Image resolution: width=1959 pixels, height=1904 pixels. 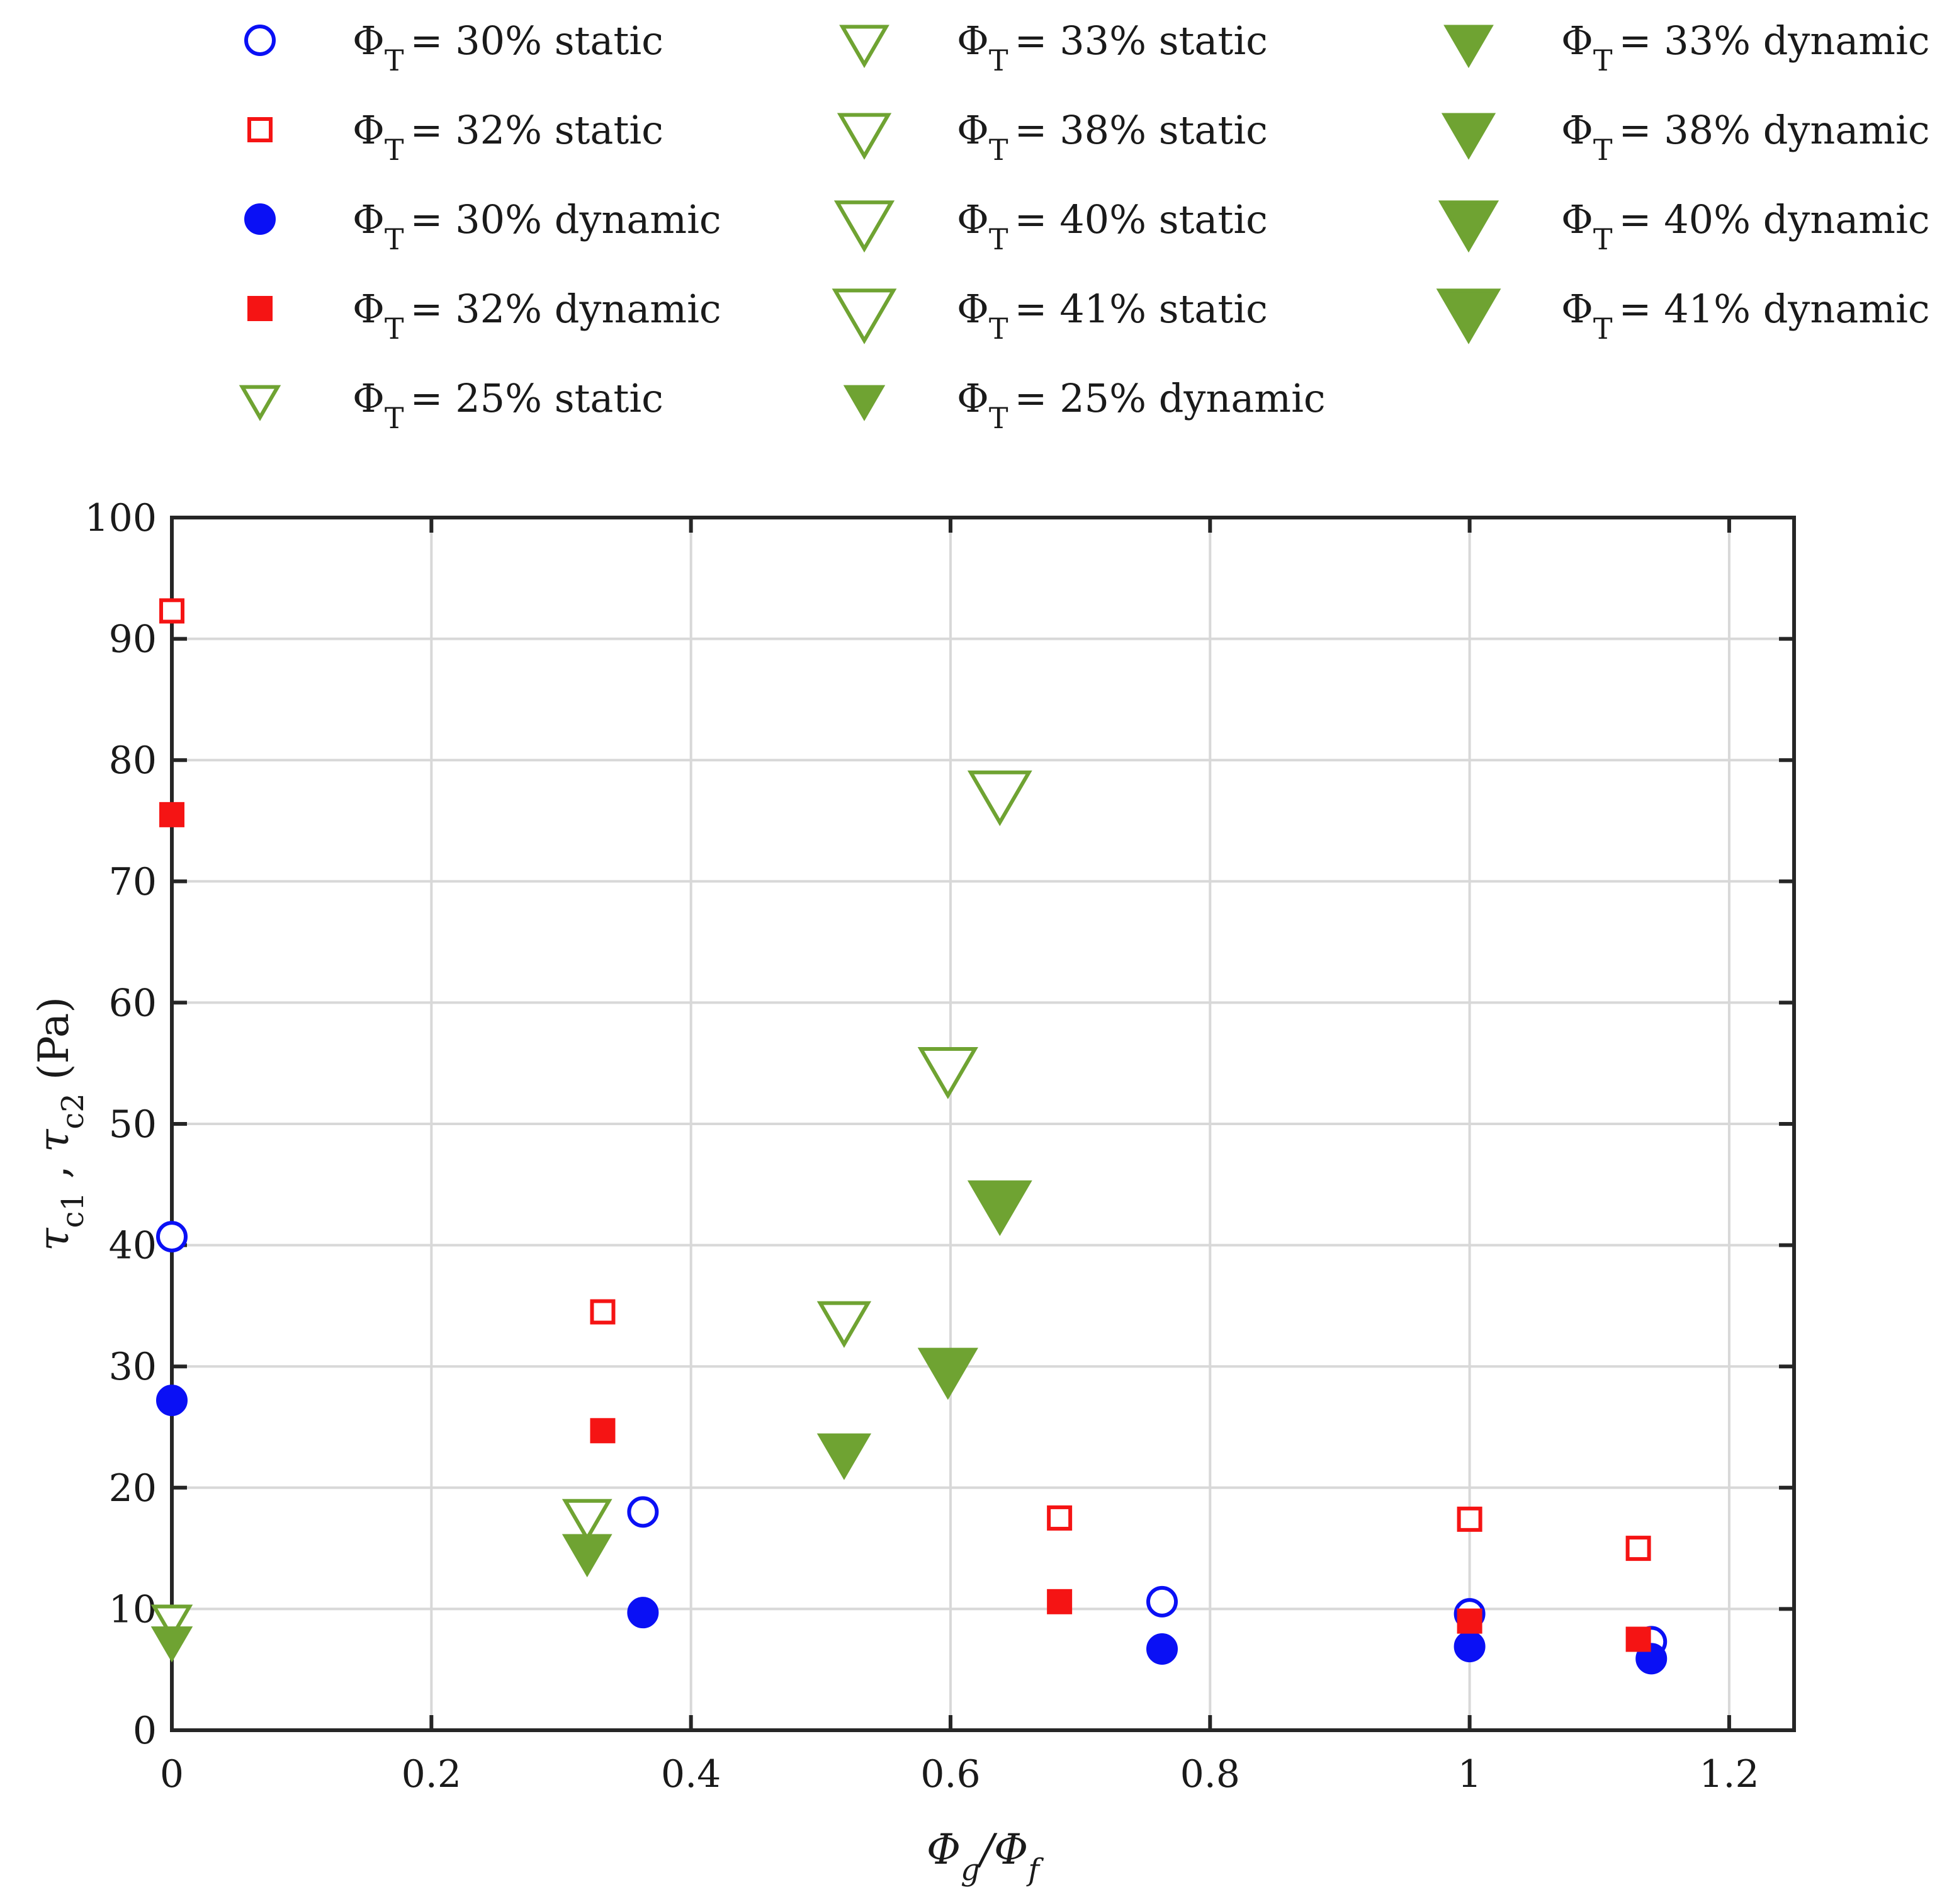 What do you see at coordinates (133, 1609) in the screenshot?
I see `y-tick-label: 10` at bounding box center [133, 1609].